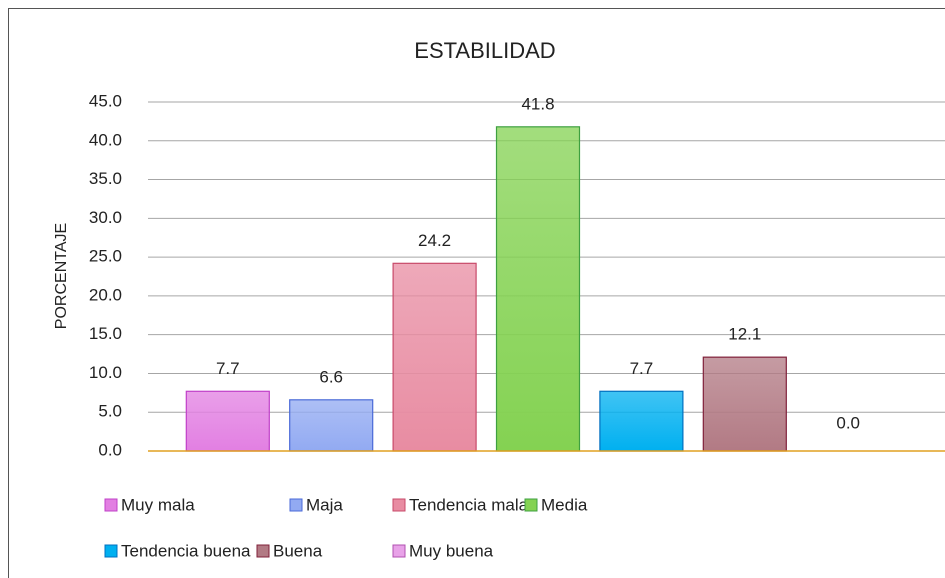  I want to click on data-label: 0.0, so click(848, 422).